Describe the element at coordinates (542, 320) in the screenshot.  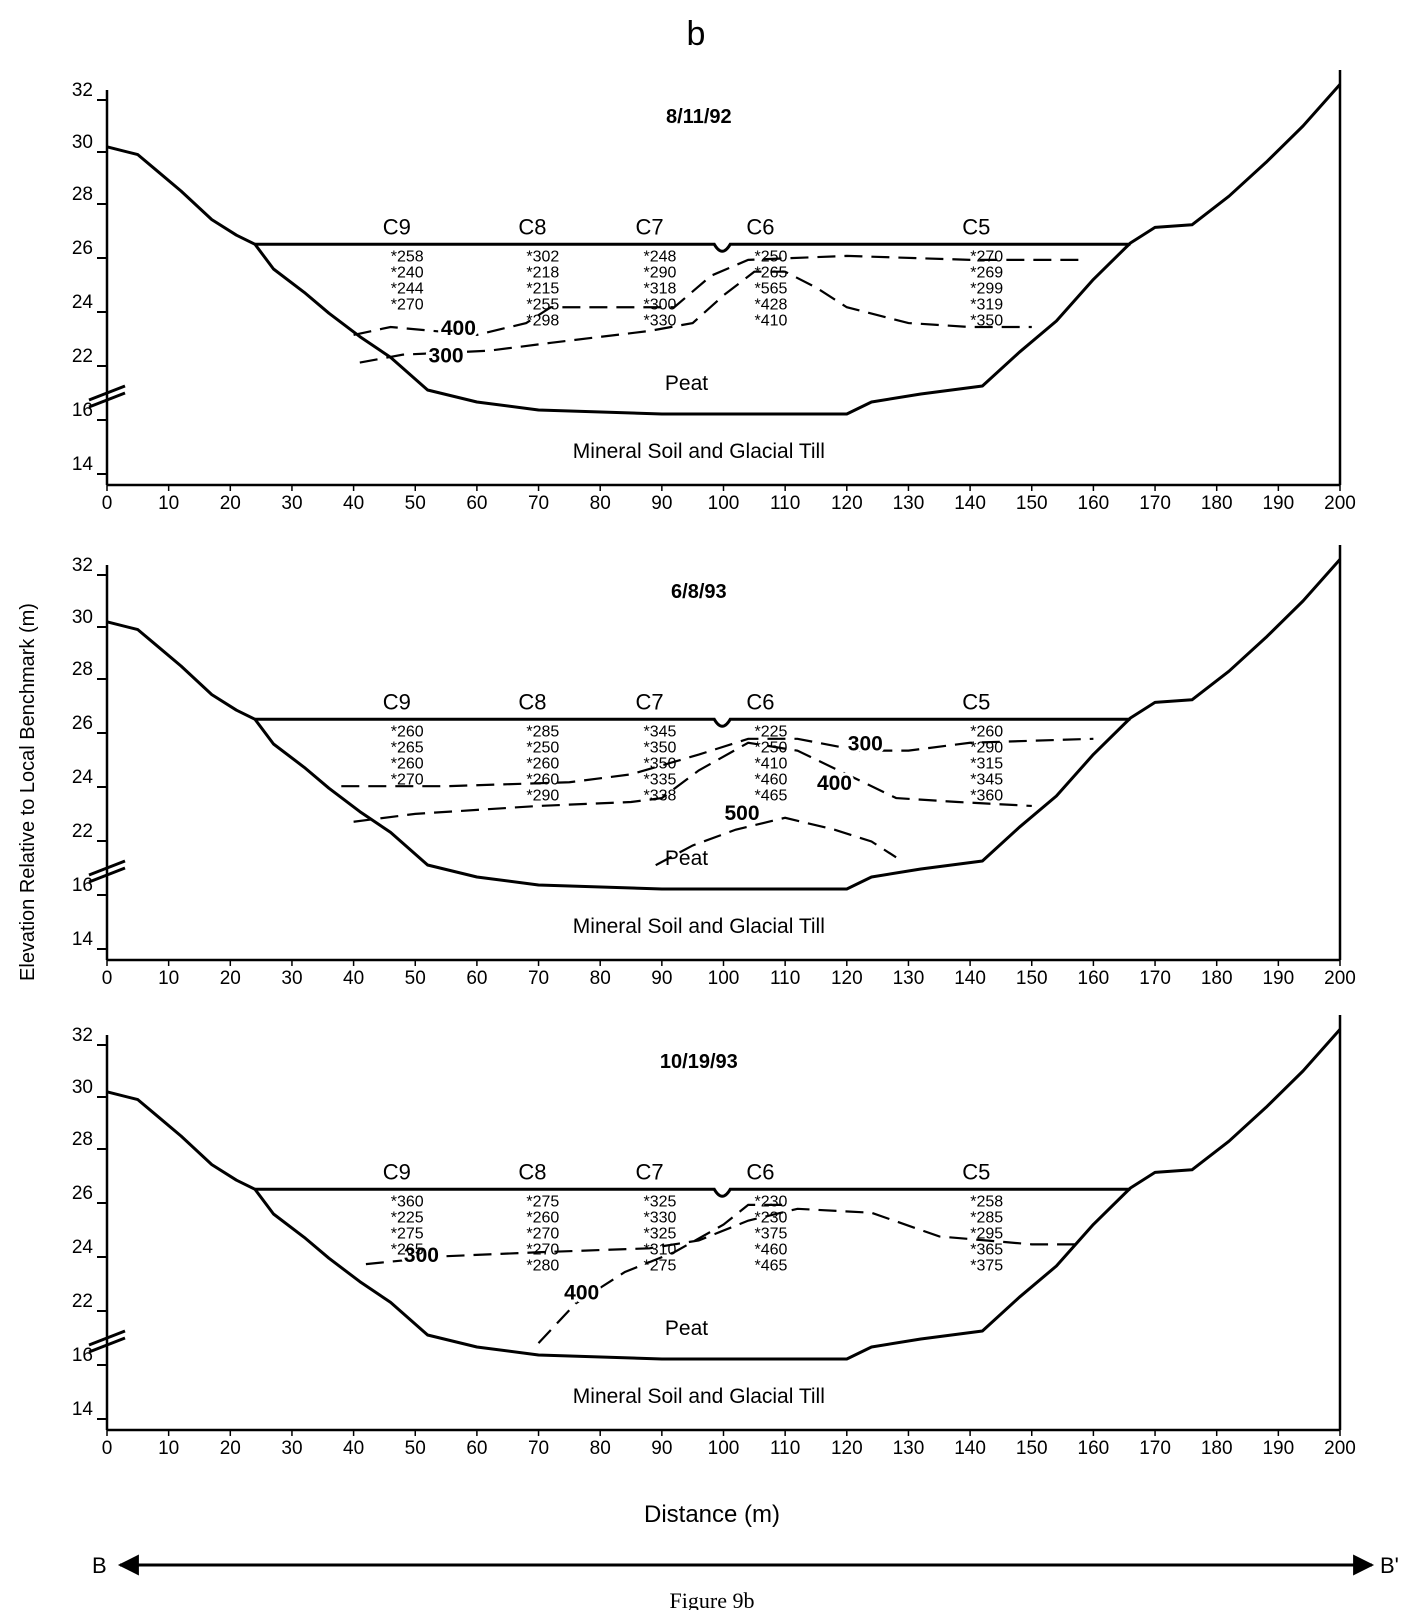
I see `well-value: *298` at that location.